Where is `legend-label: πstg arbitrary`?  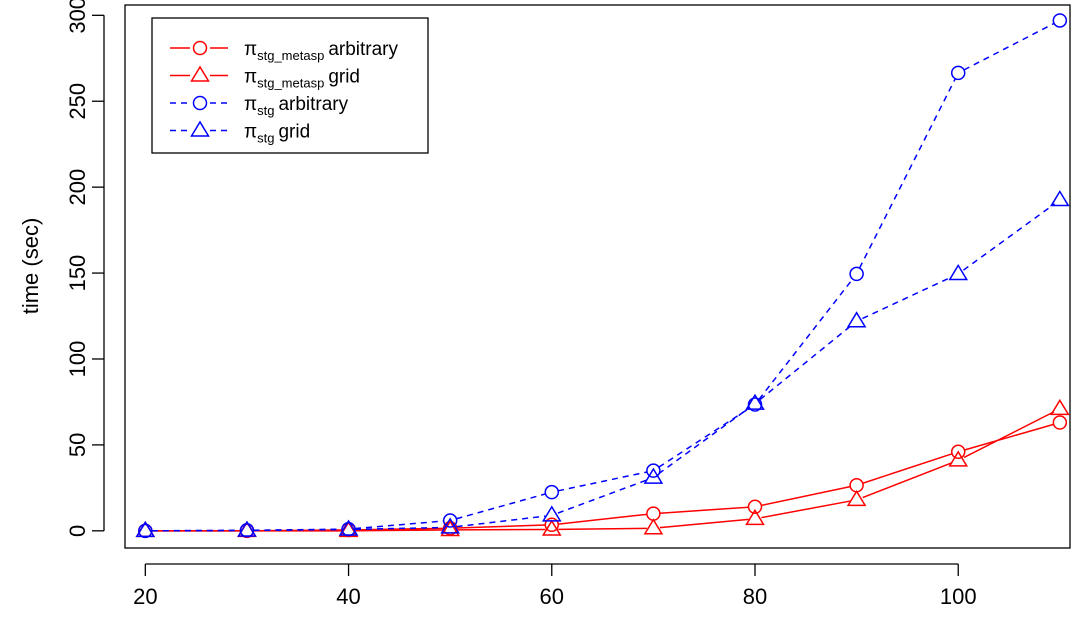 legend-label: πstg arbitrary is located at coordinates (296, 106).